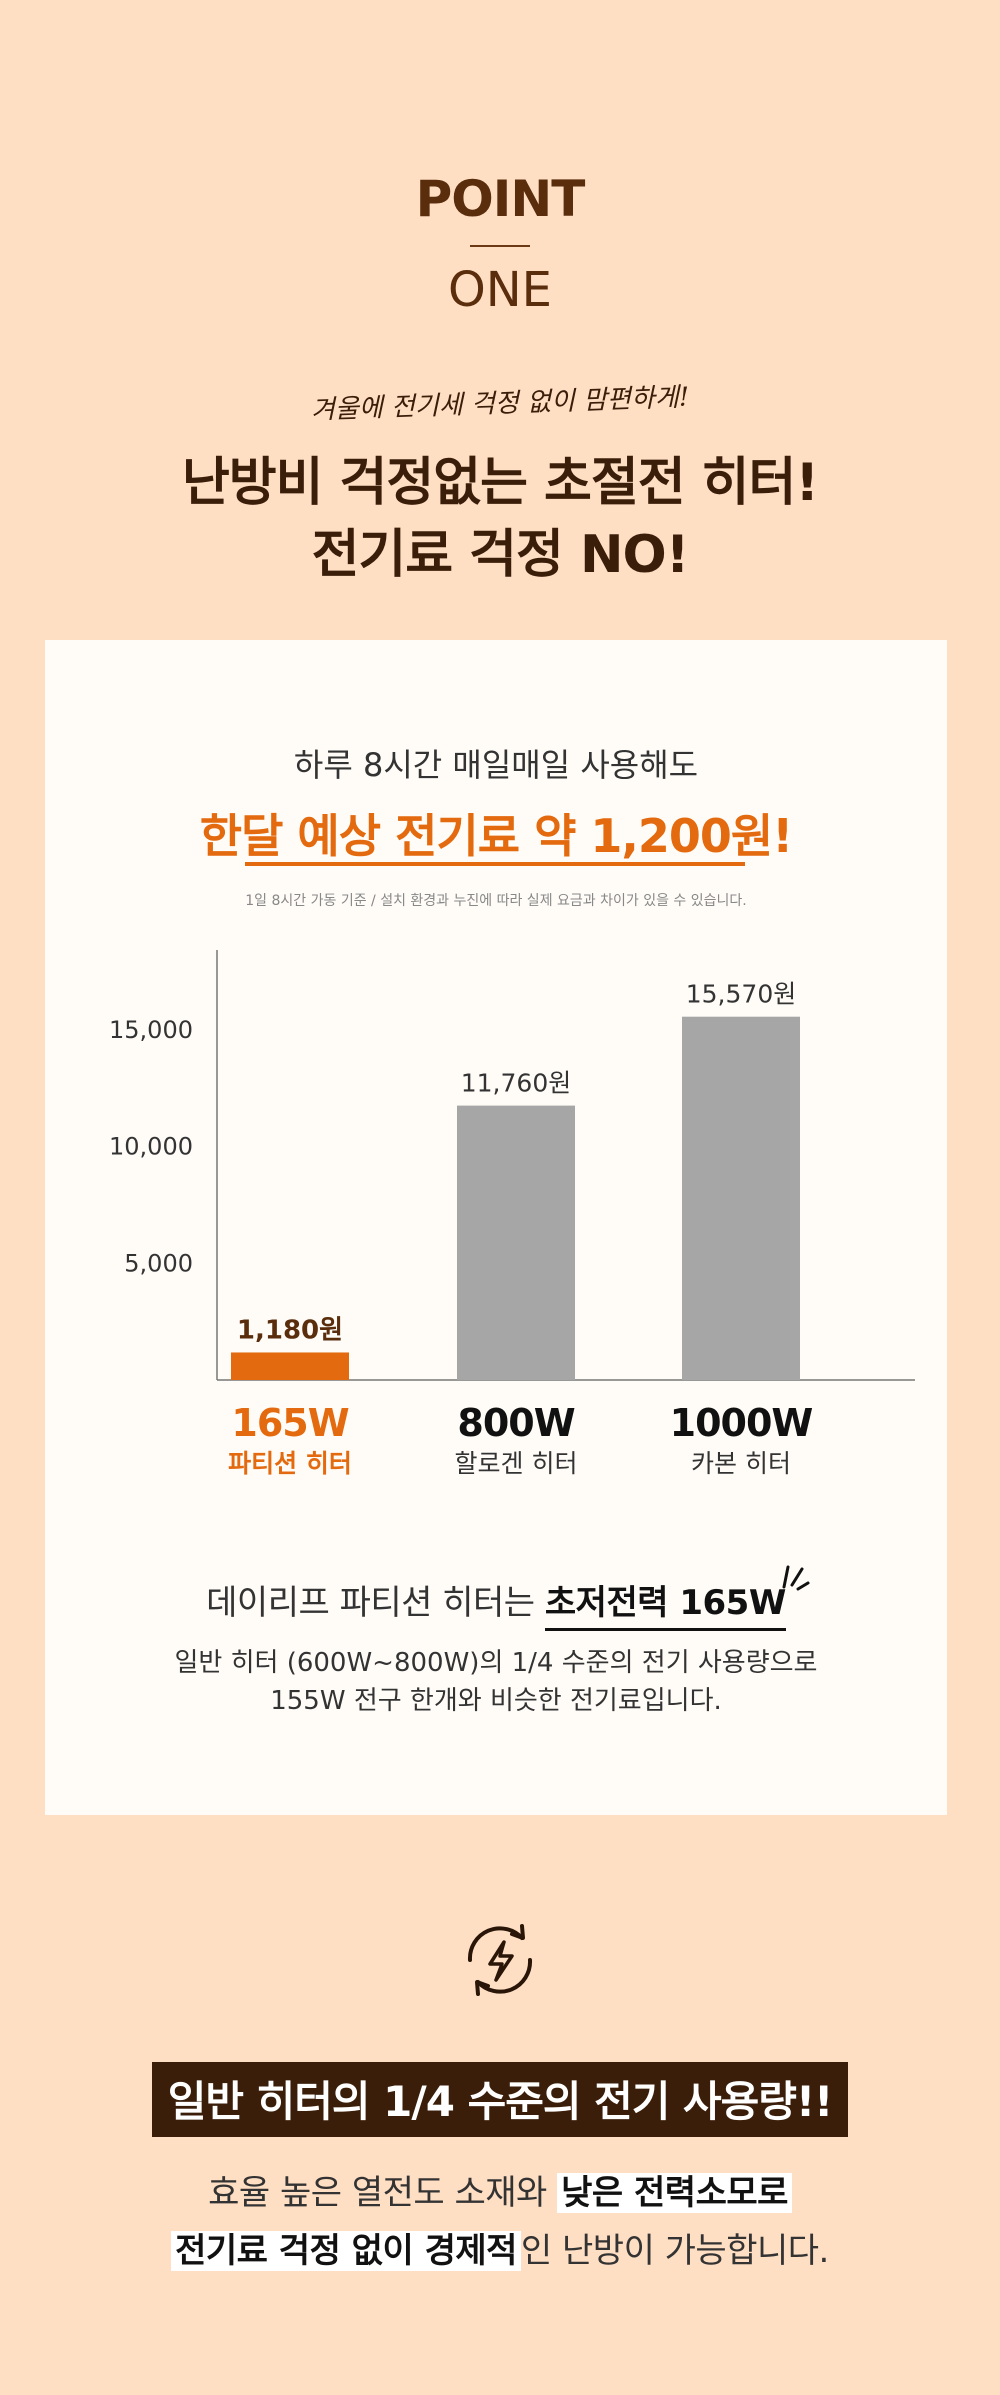 The image size is (1000, 2395). Describe the element at coordinates (375, 1603) in the screenshot. I see `description-prefix: 데이리프 파티션 히터는` at that location.